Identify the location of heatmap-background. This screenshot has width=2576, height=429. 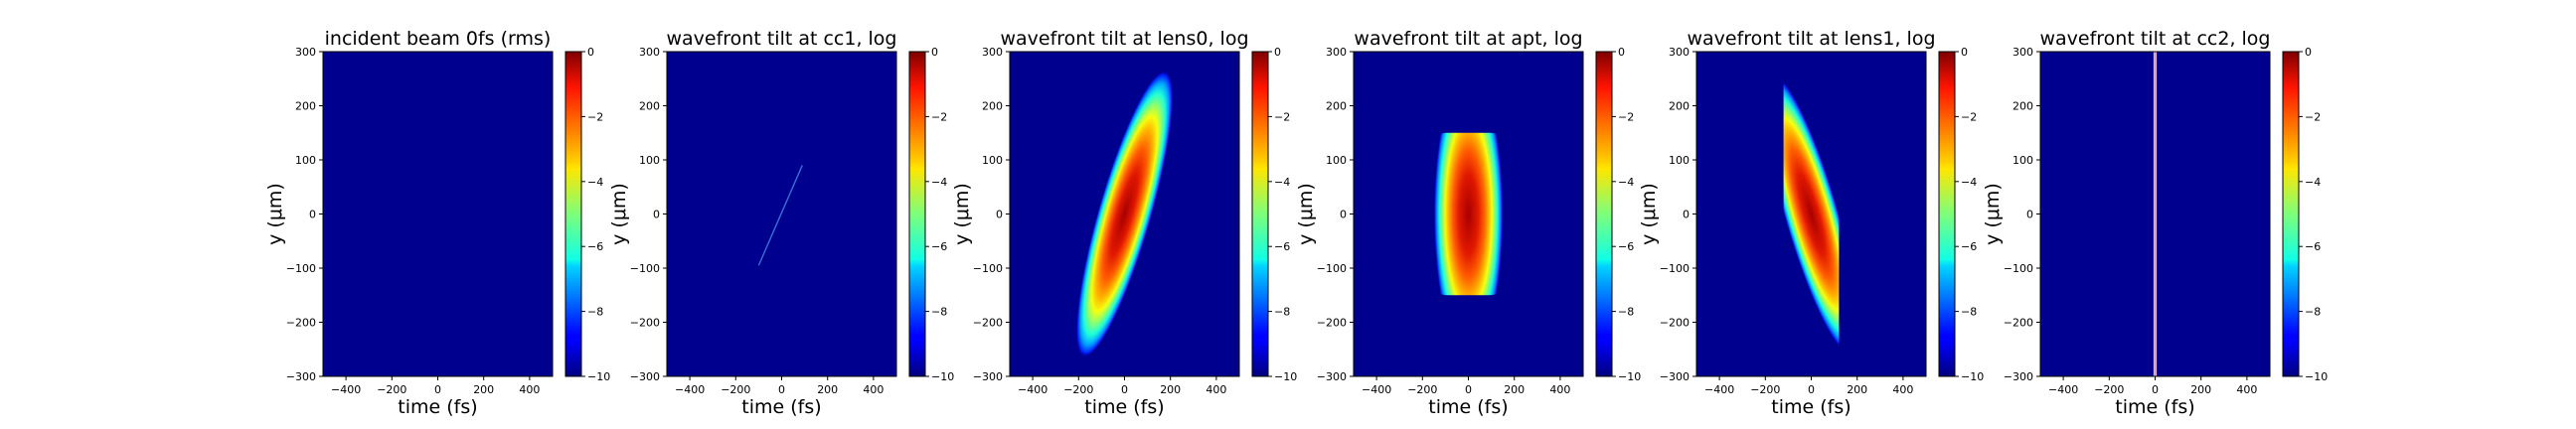
(438, 214).